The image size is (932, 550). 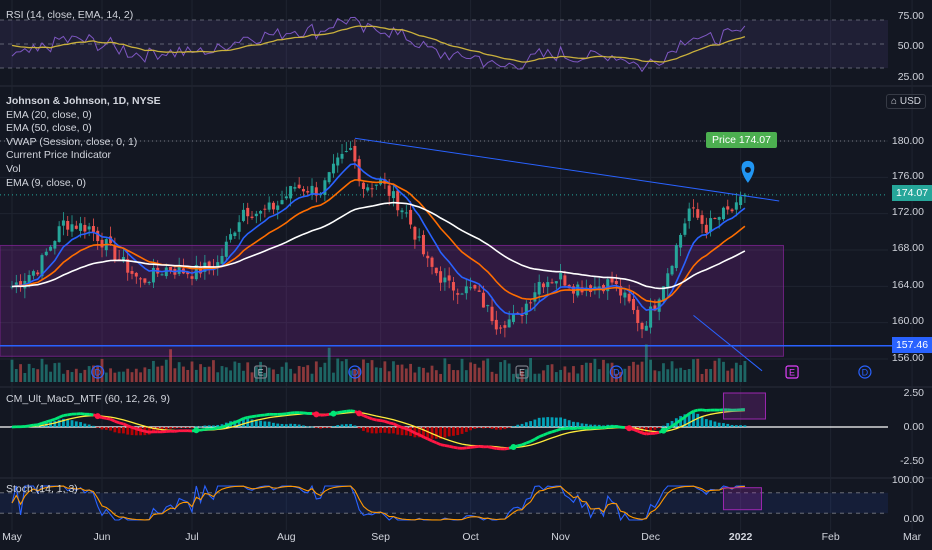 I want to click on indicator-ema20: EMA (20, close, 0), so click(x=49, y=114).